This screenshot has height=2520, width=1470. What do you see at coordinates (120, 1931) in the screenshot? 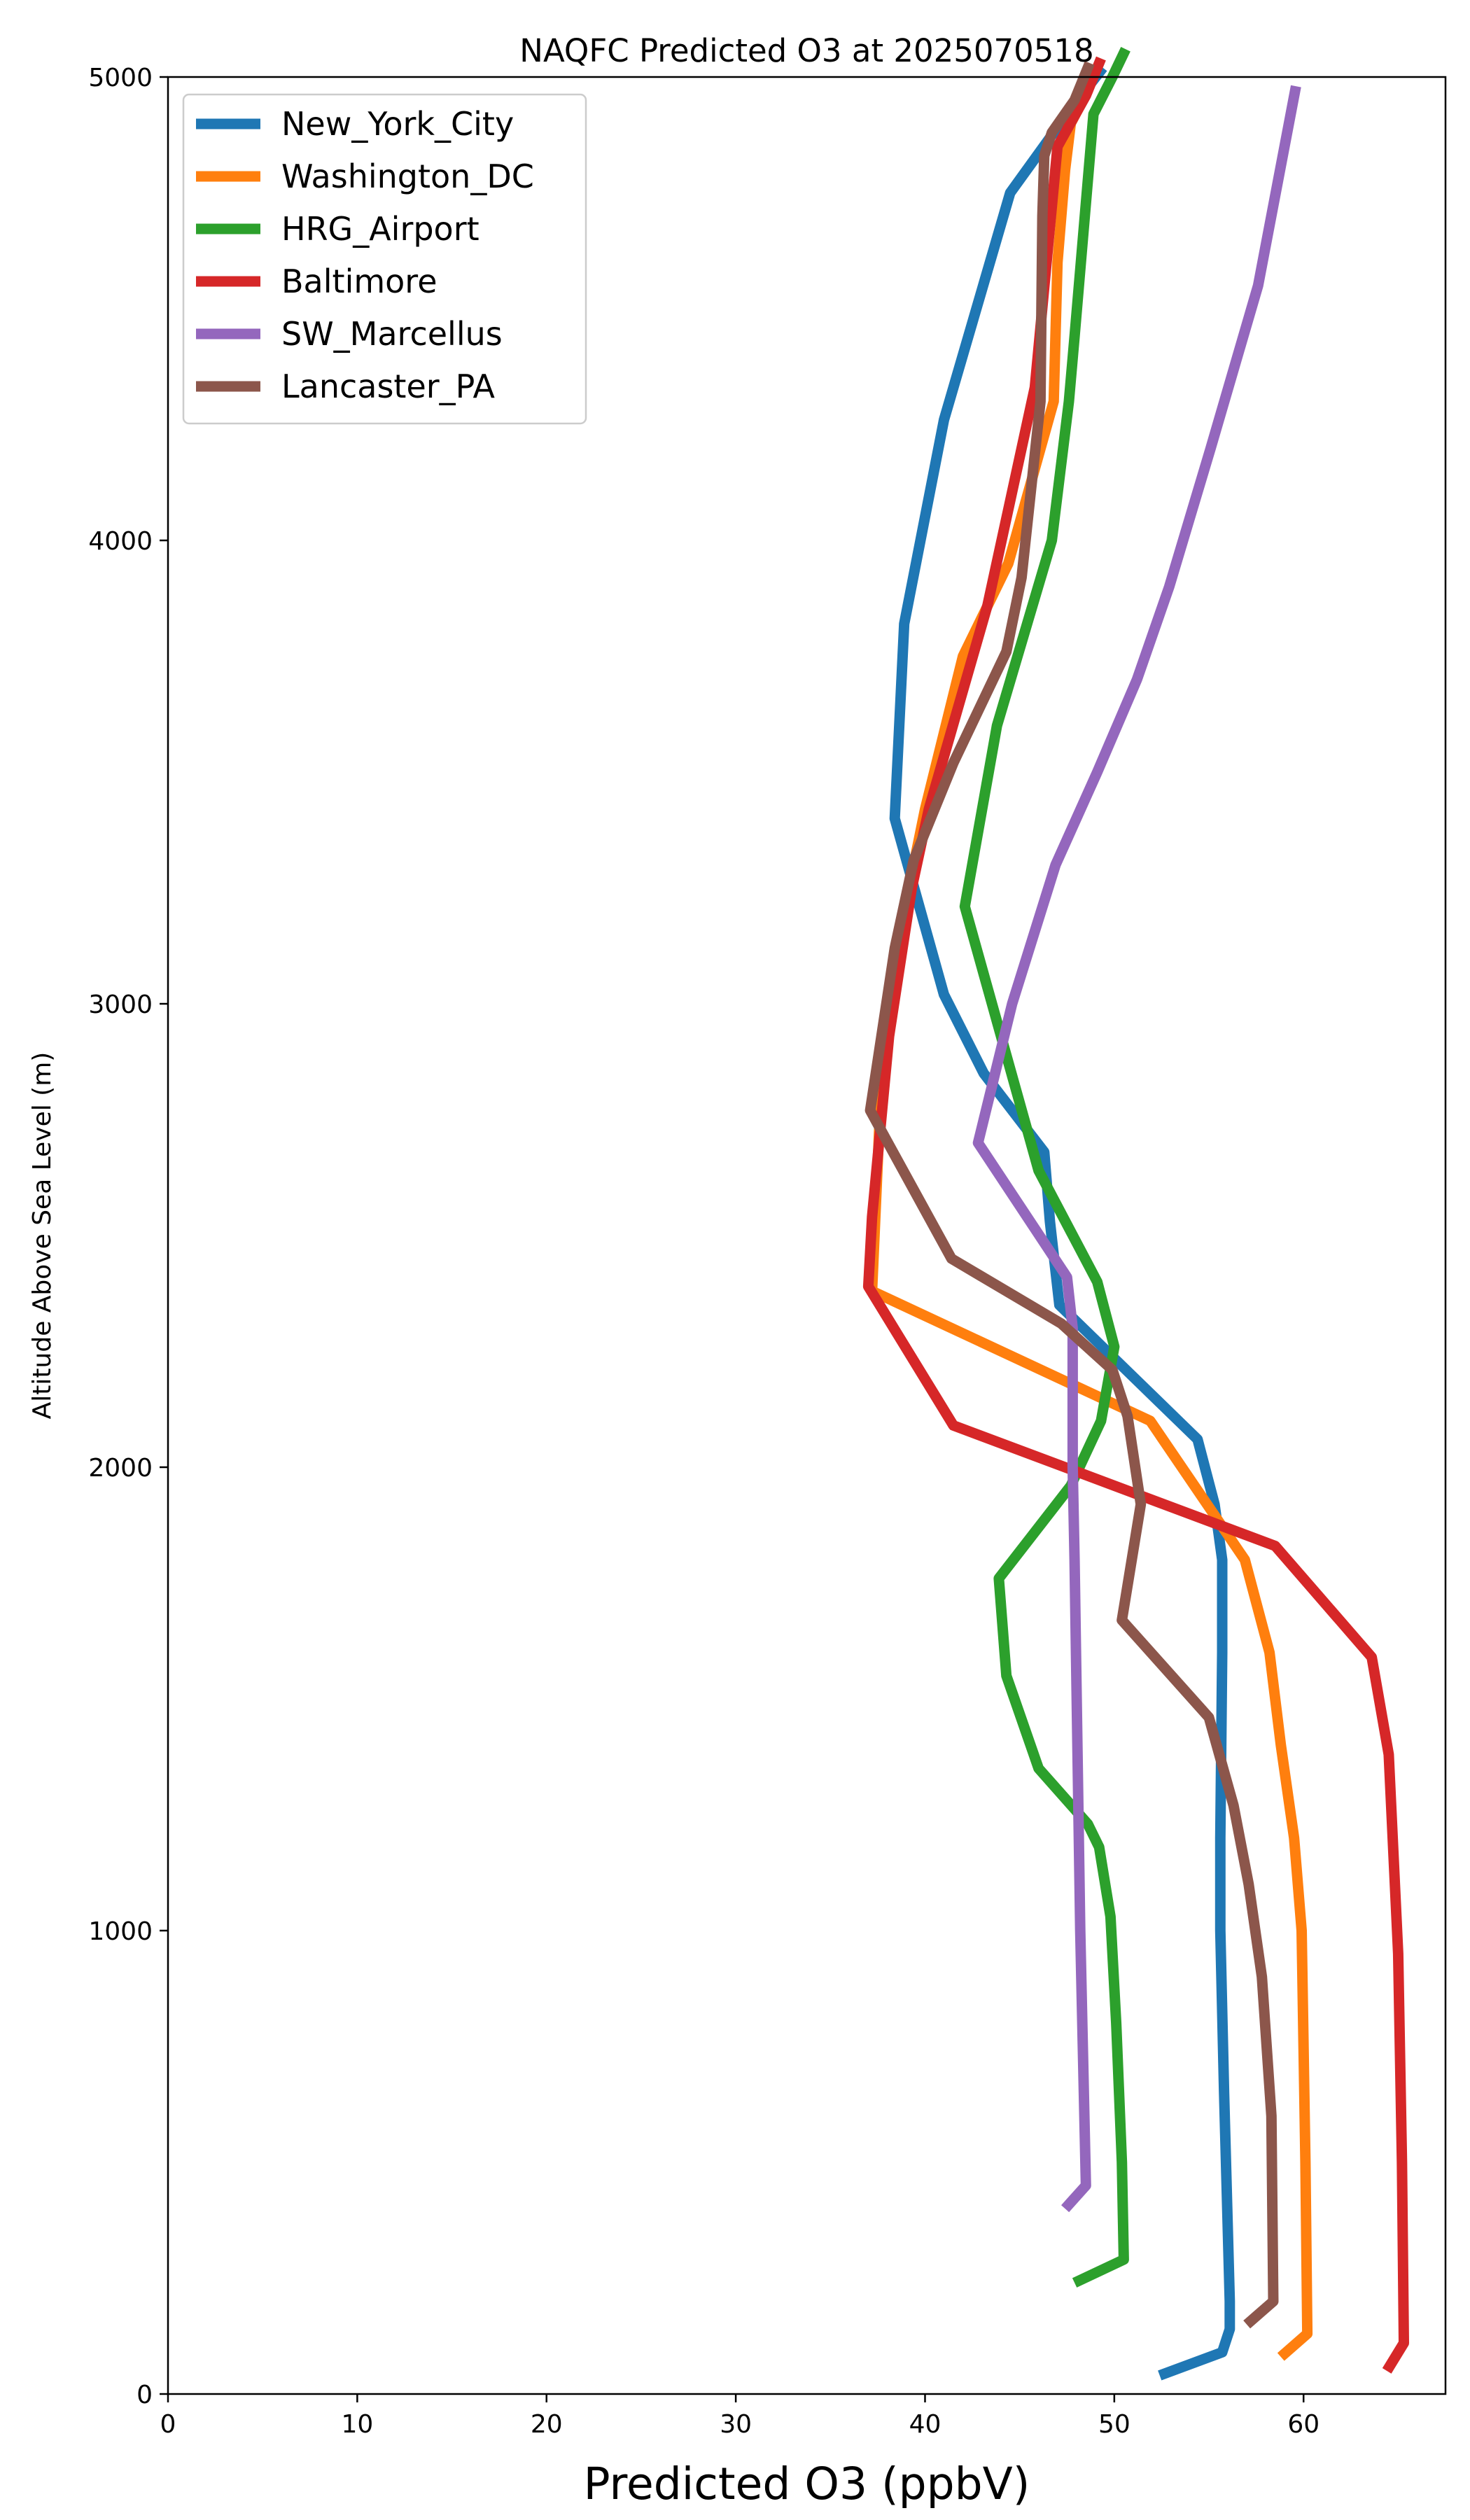
I see `y-tick-label: 1000` at bounding box center [120, 1931].